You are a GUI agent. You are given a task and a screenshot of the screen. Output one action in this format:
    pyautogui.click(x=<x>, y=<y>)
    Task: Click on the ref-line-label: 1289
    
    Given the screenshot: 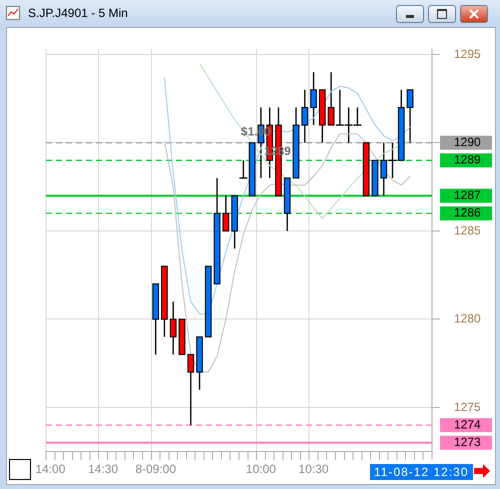 What is the action you would take?
    pyautogui.click(x=468, y=159)
    